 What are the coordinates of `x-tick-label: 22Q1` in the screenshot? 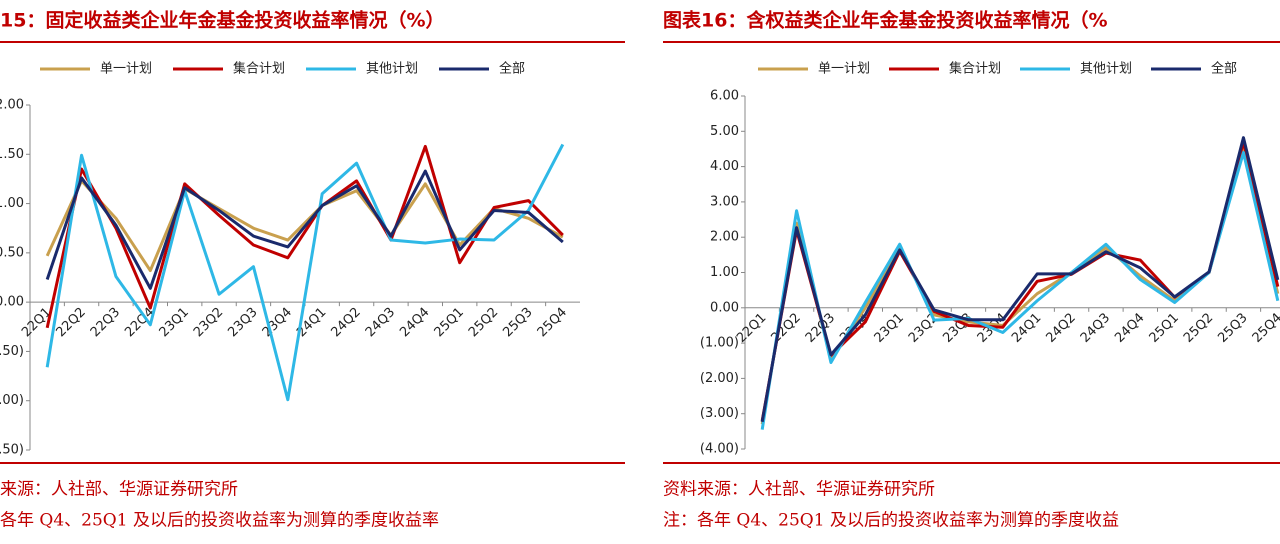 It's located at (751, 327).